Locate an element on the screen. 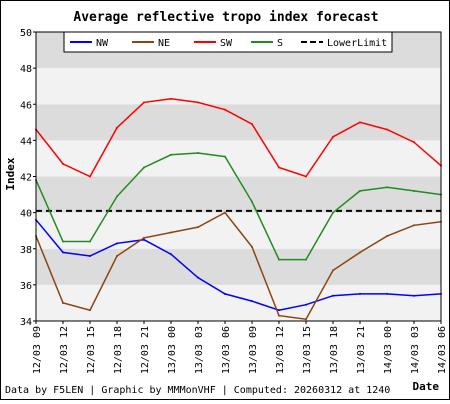 The height and width of the screenshot is (404, 450). y-axis-label: Index is located at coordinates (10, 173).